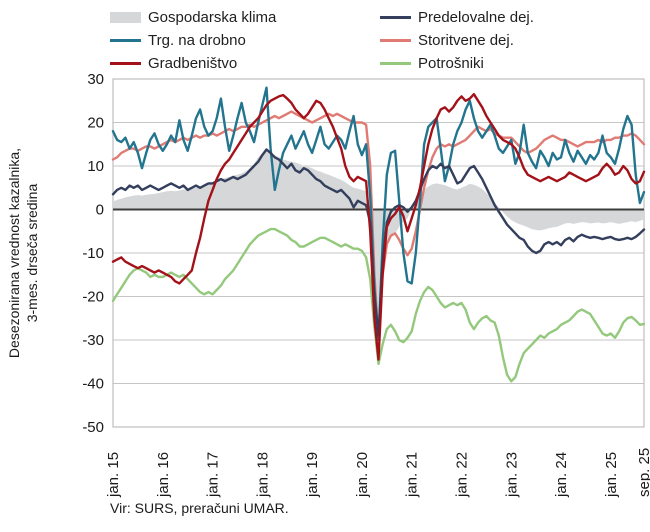  What do you see at coordinates (100, 210) in the screenshot?
I see `y-tick-label: 0` at bounding box center [100, 210].